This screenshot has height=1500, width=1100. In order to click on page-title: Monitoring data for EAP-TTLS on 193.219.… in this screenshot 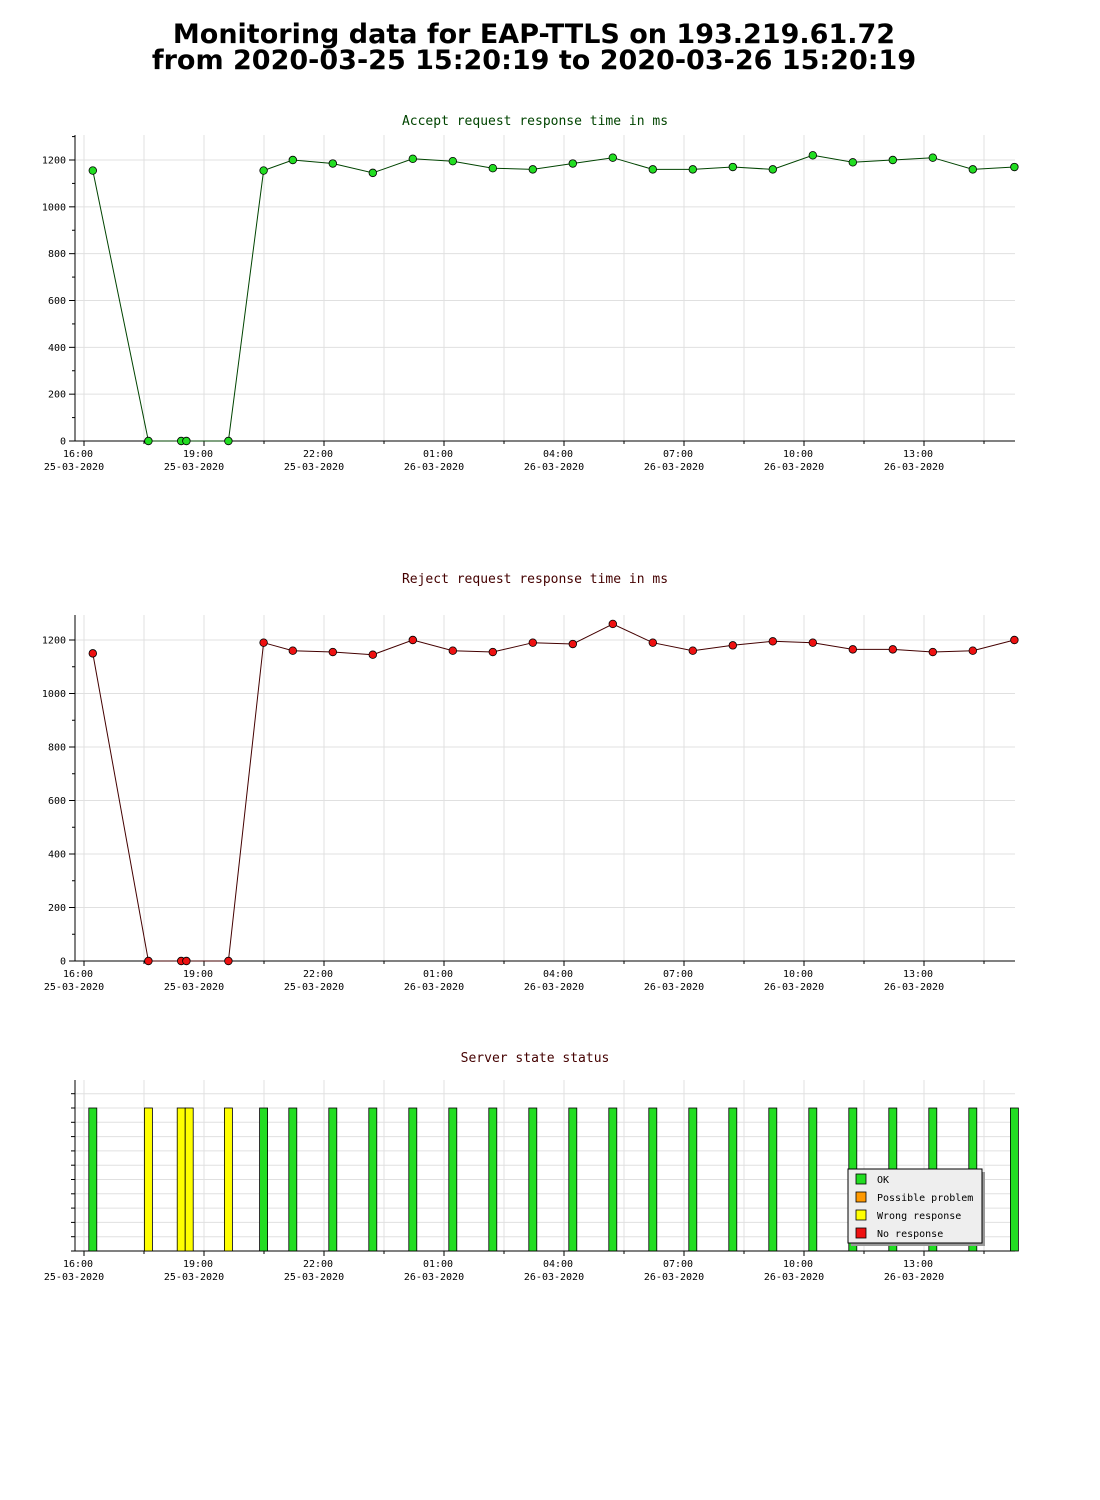, I will do `click(534, 46)`.